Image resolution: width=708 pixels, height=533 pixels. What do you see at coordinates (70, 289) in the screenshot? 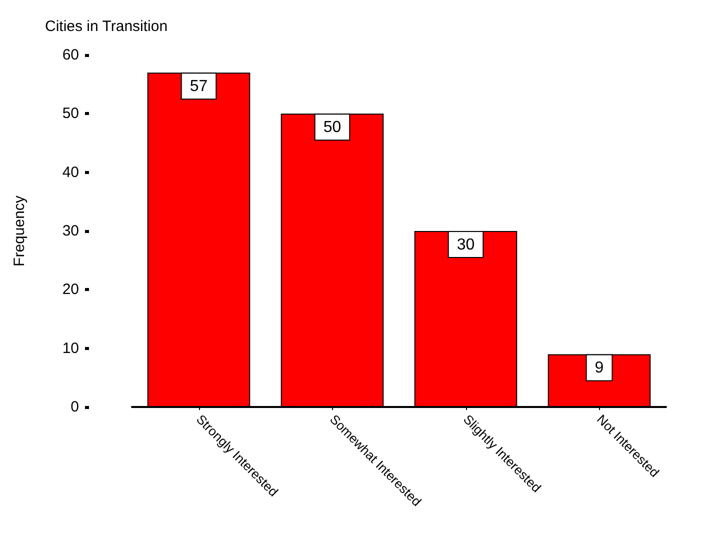
I see `y-tick-label: 20` at bounding box center [70, 289].